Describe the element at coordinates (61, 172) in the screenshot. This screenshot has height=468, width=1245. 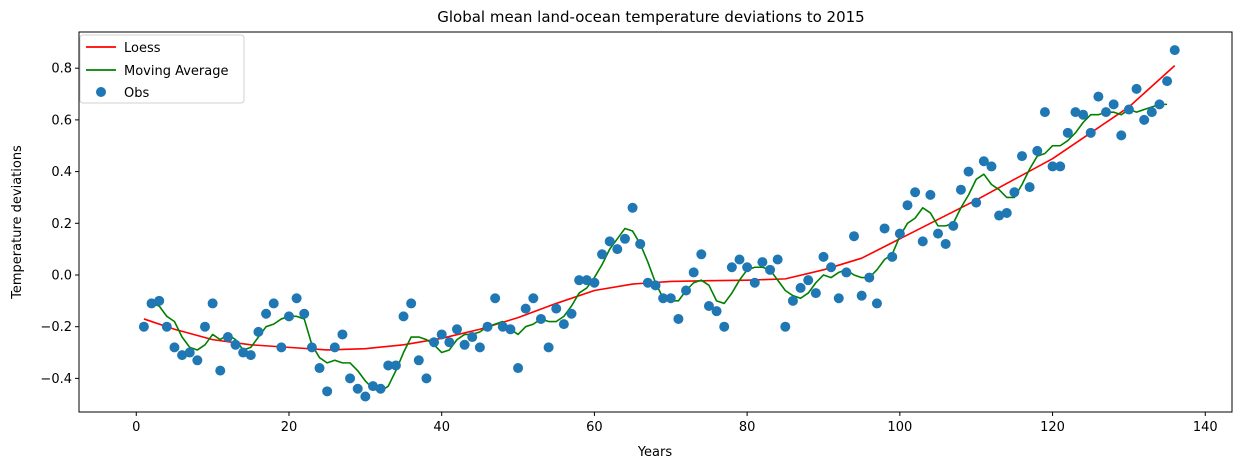
I see `y-tick-label: 0.4` at that location.